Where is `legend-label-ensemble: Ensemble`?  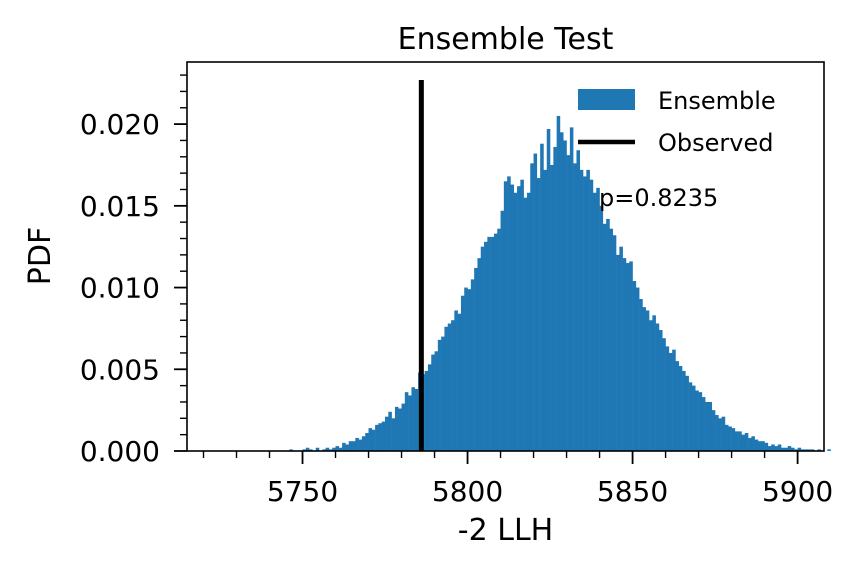 legend-label-ensemble: Ensemble is located at coordinates (717, 101).